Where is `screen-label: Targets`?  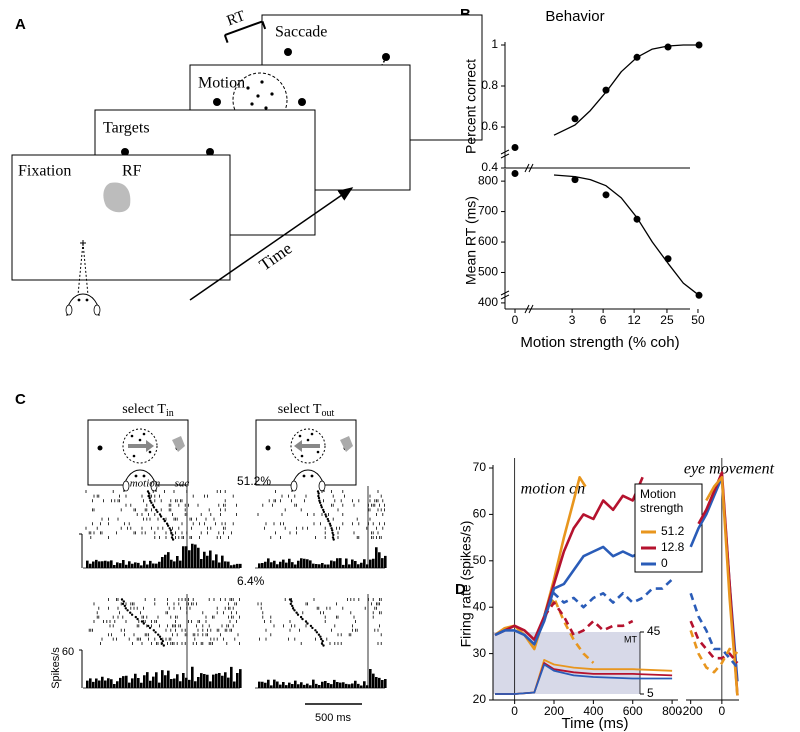
screen-label: Targets is located at coordinates (126, 128).